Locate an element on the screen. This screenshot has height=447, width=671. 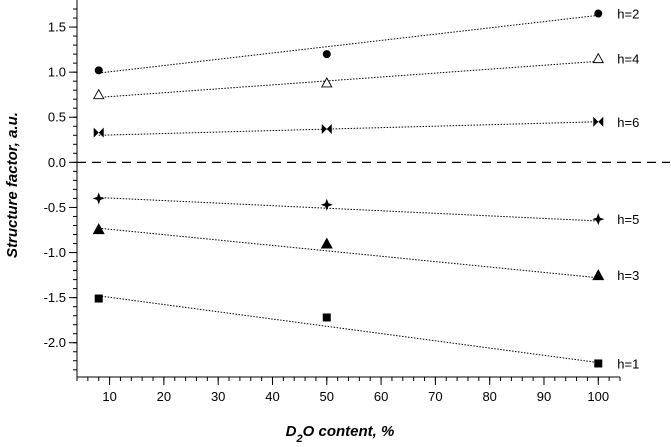
x-tick-label: 90 is located at coordinates (544, 396).